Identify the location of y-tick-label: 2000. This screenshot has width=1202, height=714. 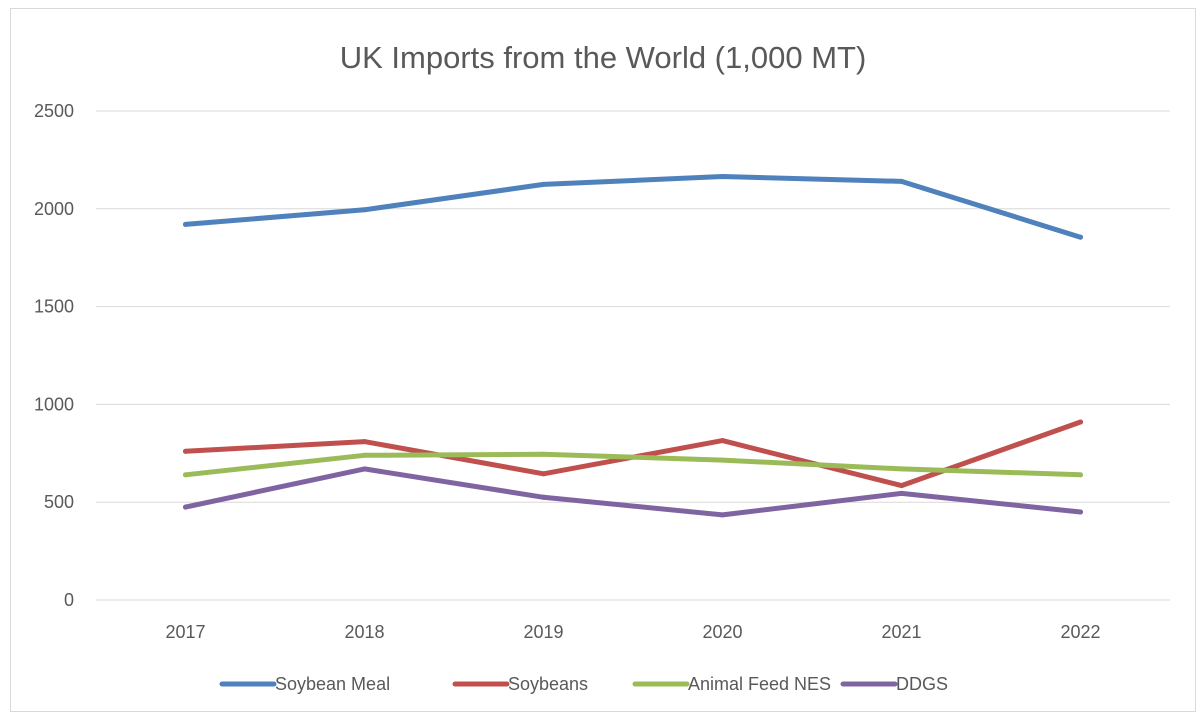
(54, 209).